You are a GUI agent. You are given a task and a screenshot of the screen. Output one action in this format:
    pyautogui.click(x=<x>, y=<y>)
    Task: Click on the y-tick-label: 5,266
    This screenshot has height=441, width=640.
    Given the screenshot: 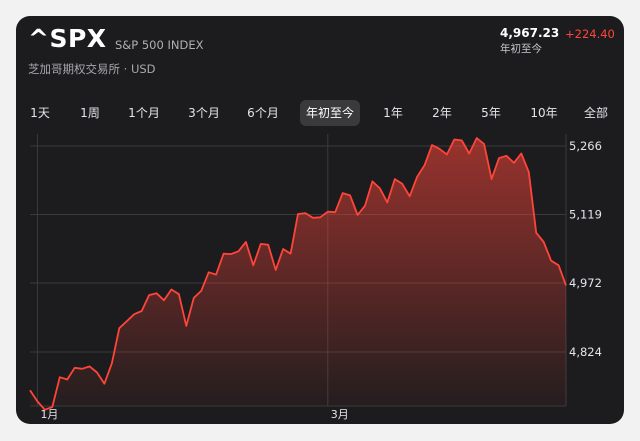 What is the action you would take?
    pyautogui.click(x=585, y=146)
    